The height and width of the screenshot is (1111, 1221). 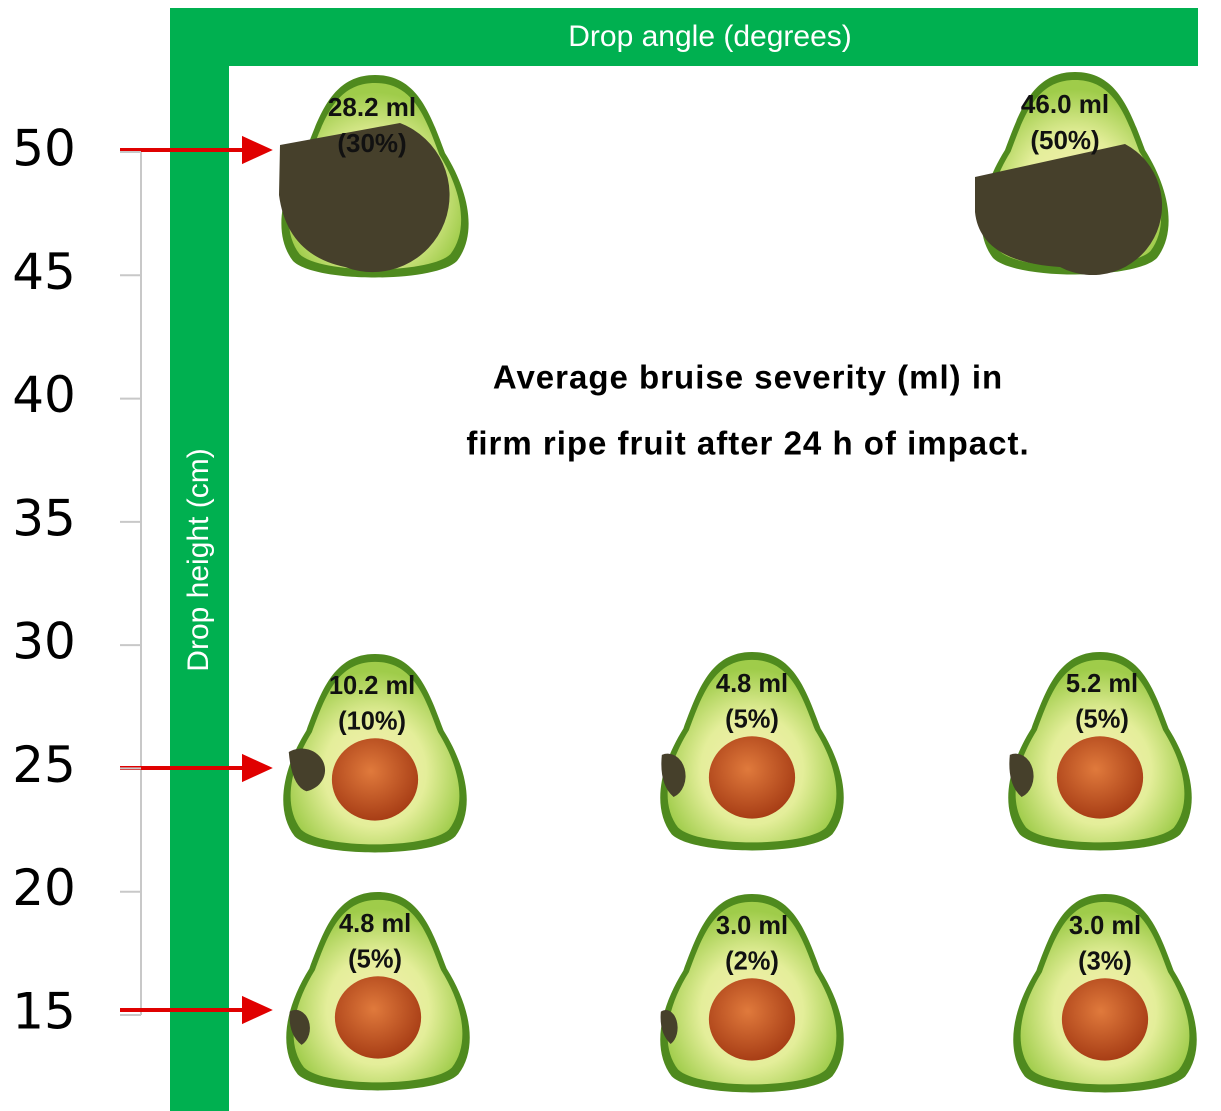 I want to click on y-tick-label: 45, so click(x=44, y=272).